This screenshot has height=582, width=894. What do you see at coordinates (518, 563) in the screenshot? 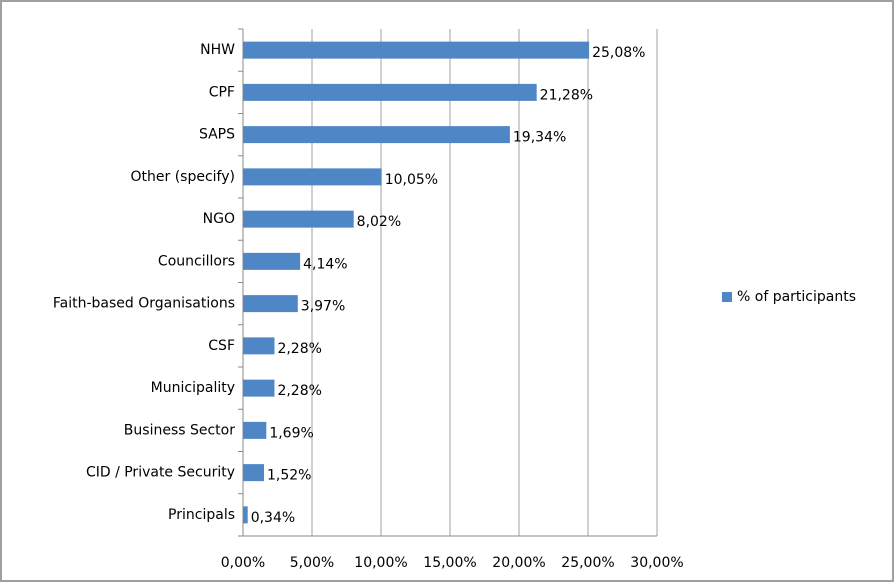
I see `x-tick-label: 20,00%` at bounding box center [518, 563].